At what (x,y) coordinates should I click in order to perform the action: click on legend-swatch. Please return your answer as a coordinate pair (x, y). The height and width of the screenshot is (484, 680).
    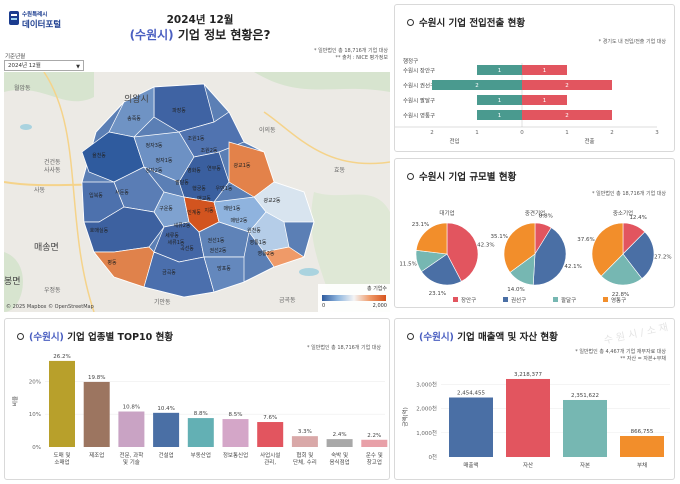
    Looking at the image, I should click on (605, 299).